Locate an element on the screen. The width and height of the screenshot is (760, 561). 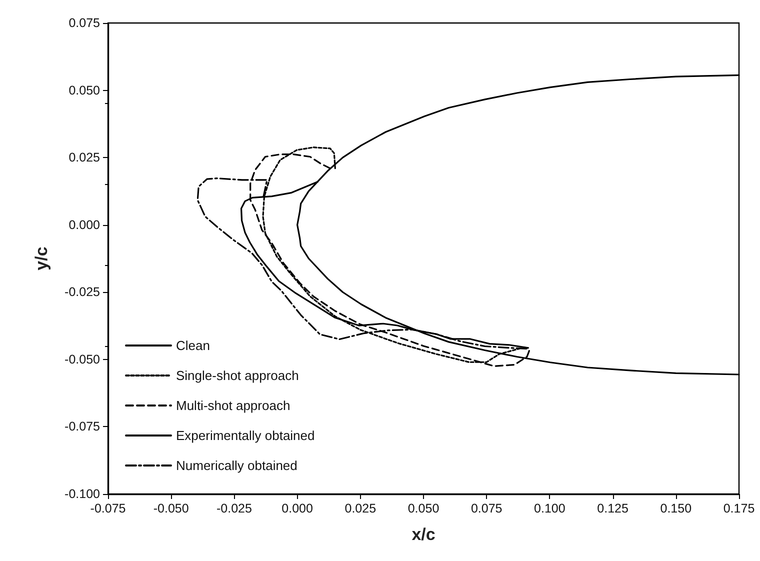
x-tick-label: 0.000 is located at coordinates (297, 509).